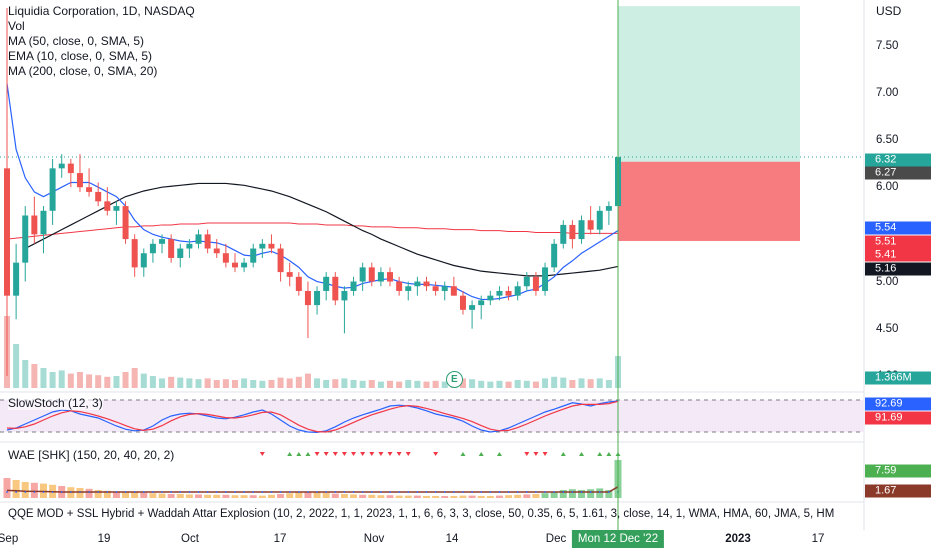 This screenshot has height=550, width=932. Describe the element at coordinates (312, 416) in the screenshot. I see `stoch-d-line` at that location.